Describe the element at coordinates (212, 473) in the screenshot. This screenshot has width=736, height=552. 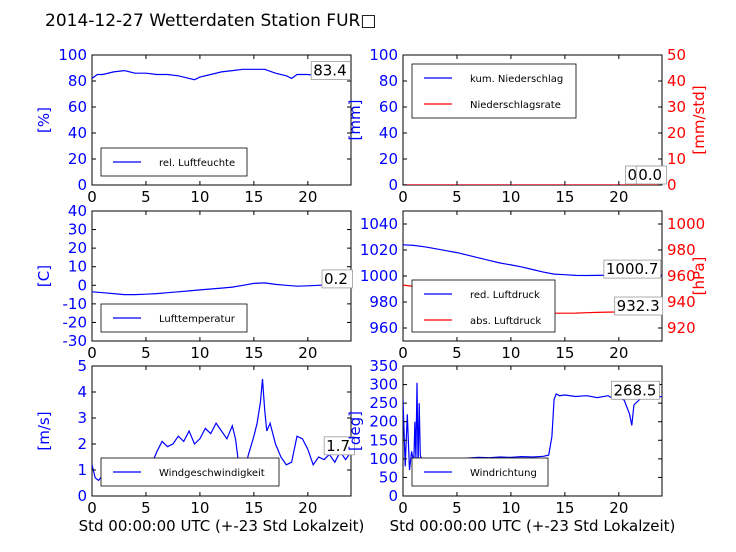
I see `legend-label: Windgeschwindigkeit` at that location.